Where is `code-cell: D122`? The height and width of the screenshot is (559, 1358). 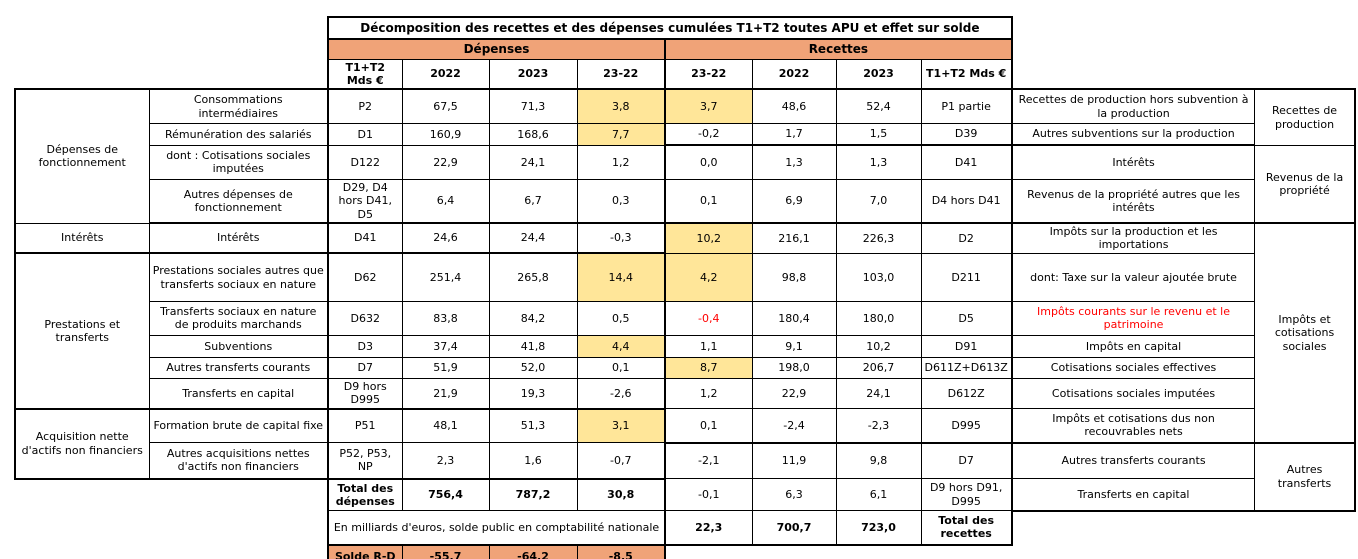 code-cell: D122 is located at coordinates (365, 162).